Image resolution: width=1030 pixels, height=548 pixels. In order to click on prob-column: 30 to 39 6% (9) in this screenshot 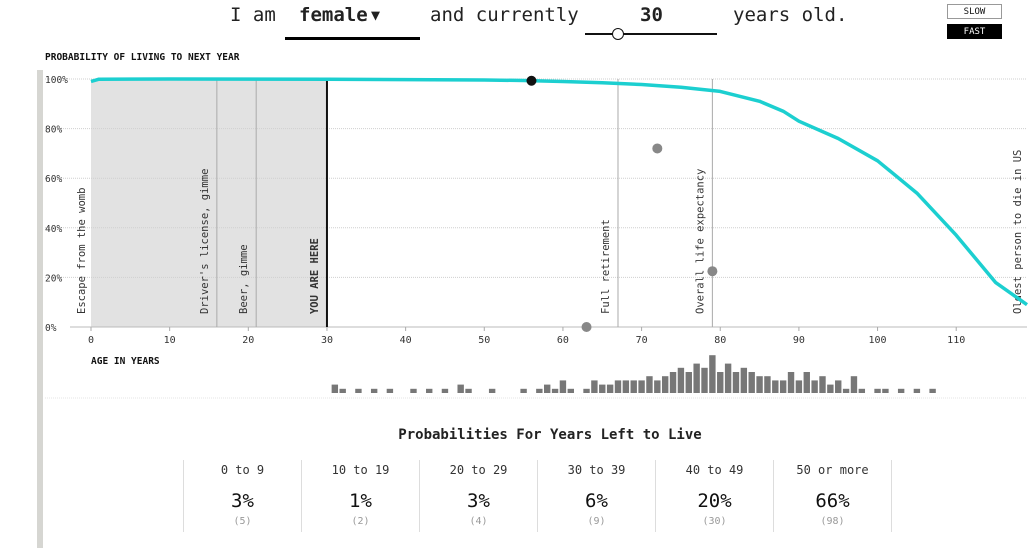, I will do `click(597, 496)`.